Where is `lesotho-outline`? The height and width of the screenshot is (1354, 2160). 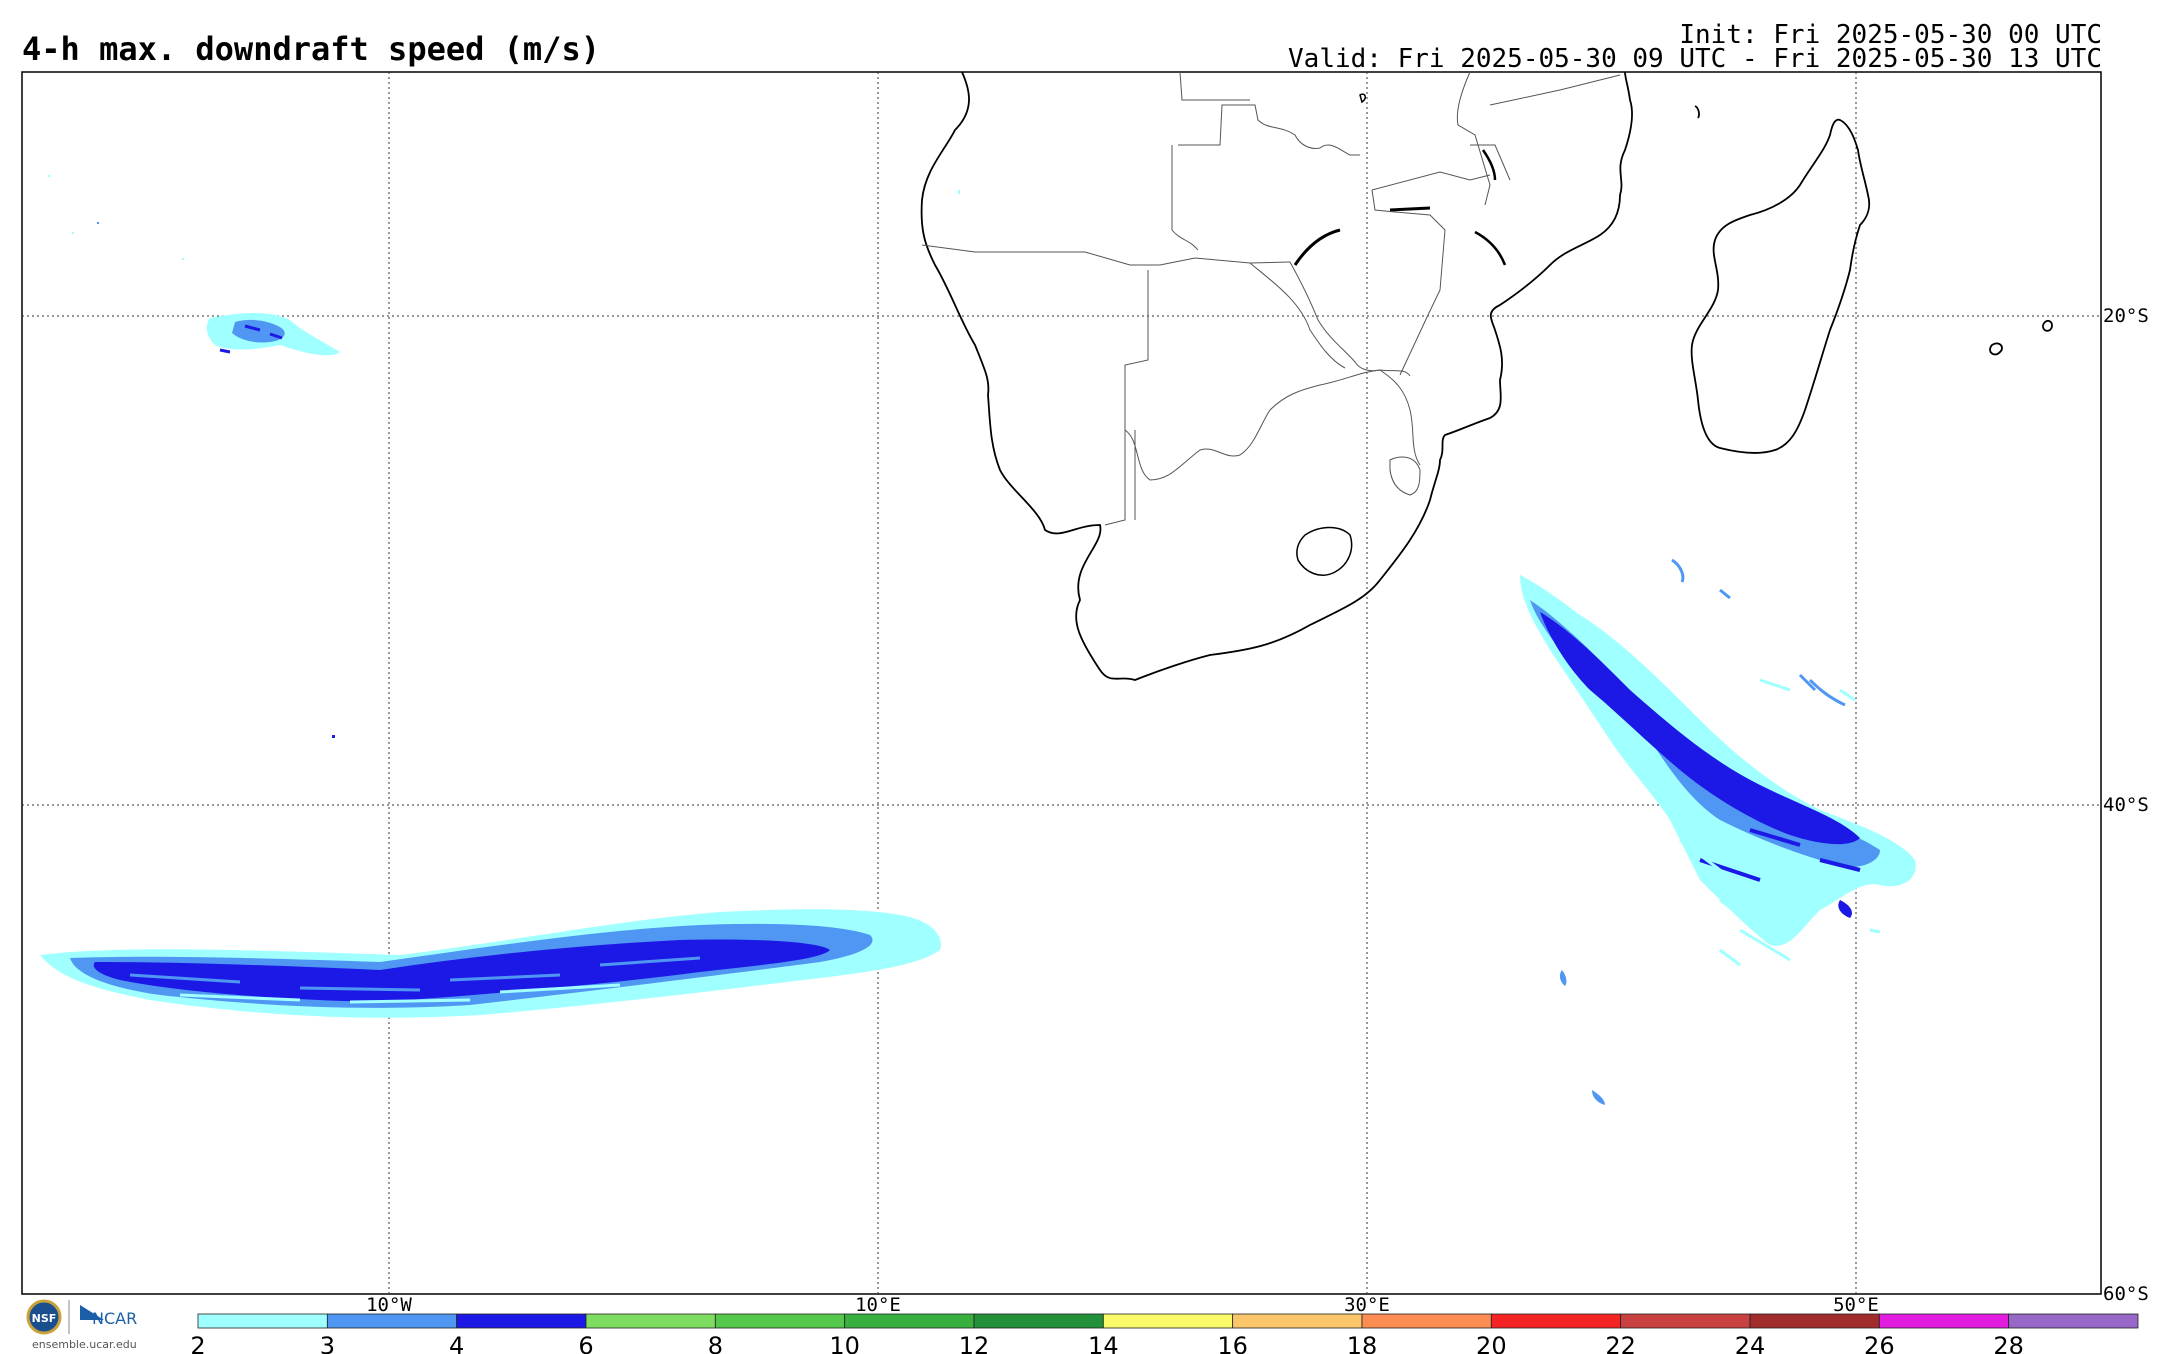 lesotho-outline is located at coordinates (1324, 551).